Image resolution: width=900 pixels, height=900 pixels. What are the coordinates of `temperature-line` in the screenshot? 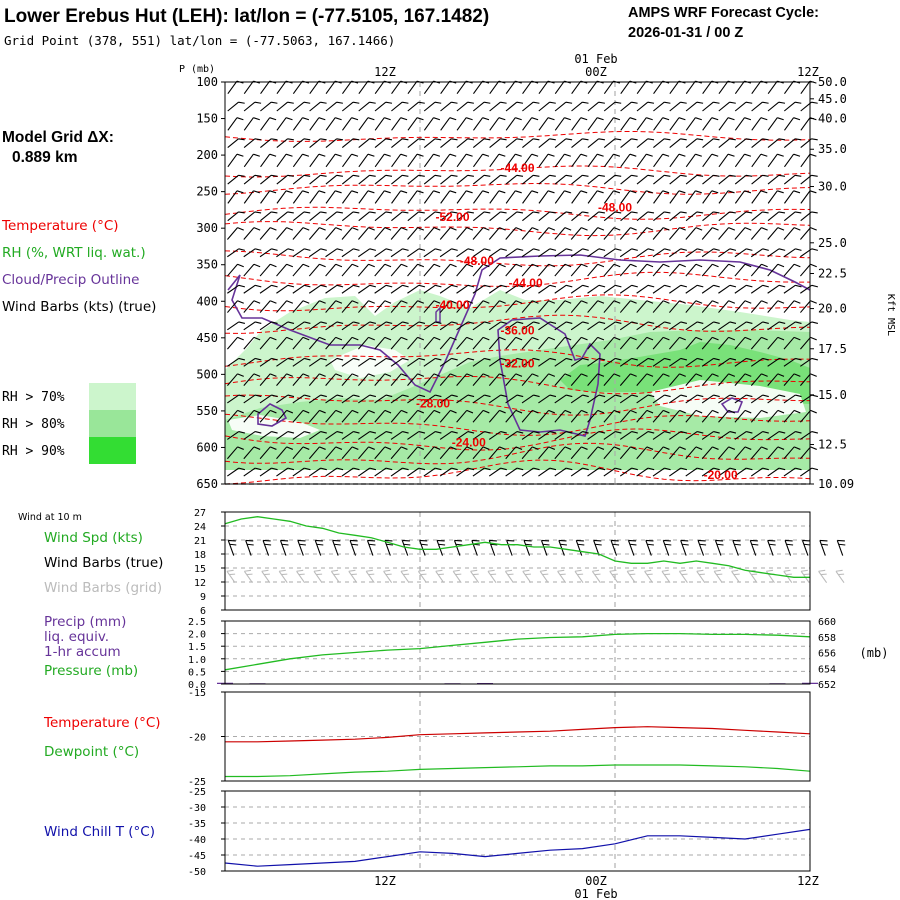 It's located at (518, 734).